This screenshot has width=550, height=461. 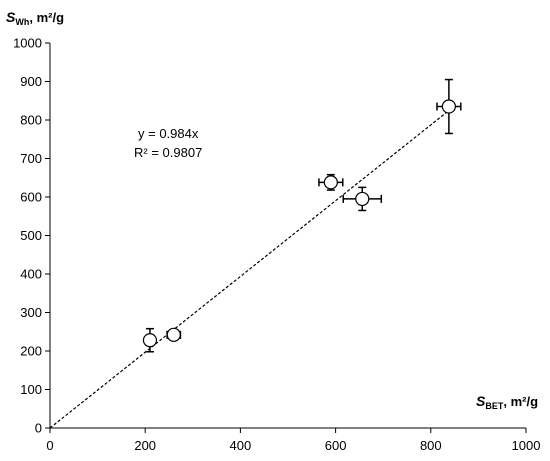 What do you see at coordinates (22, 22) in the screenshot?
I see `y-axis-sub: Wh` at bounding box center [22, 22].